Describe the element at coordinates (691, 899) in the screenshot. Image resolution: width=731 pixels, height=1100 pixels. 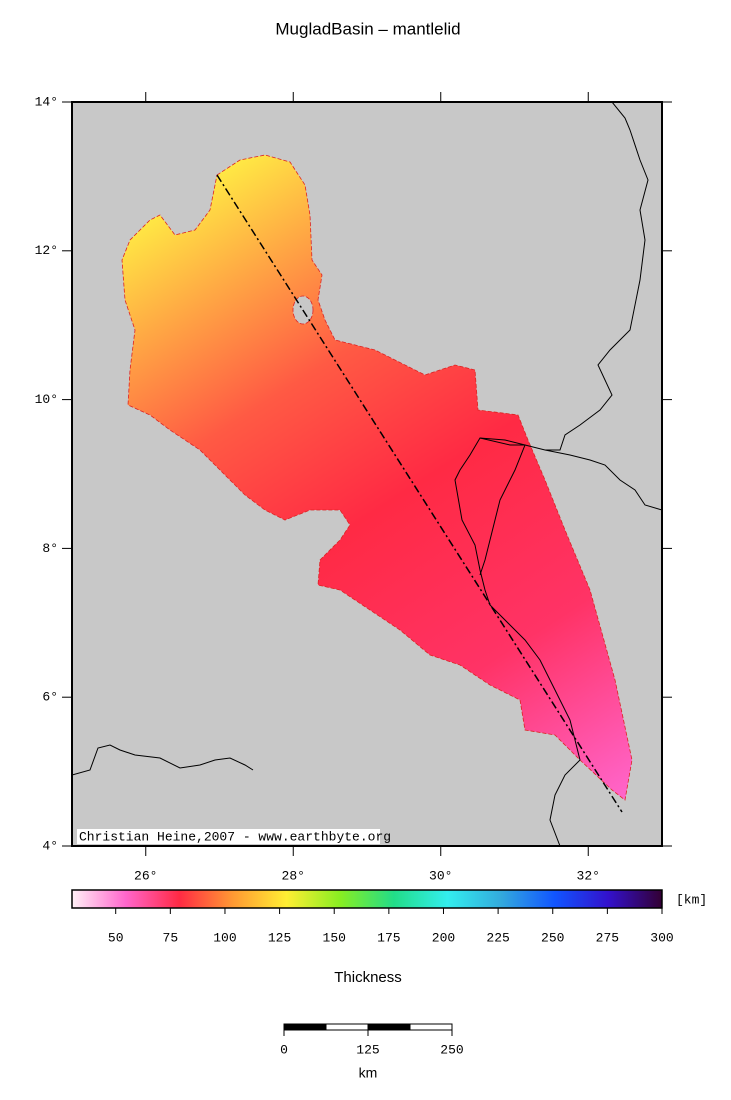
I see `colorbar-unit: [km]` at that location.